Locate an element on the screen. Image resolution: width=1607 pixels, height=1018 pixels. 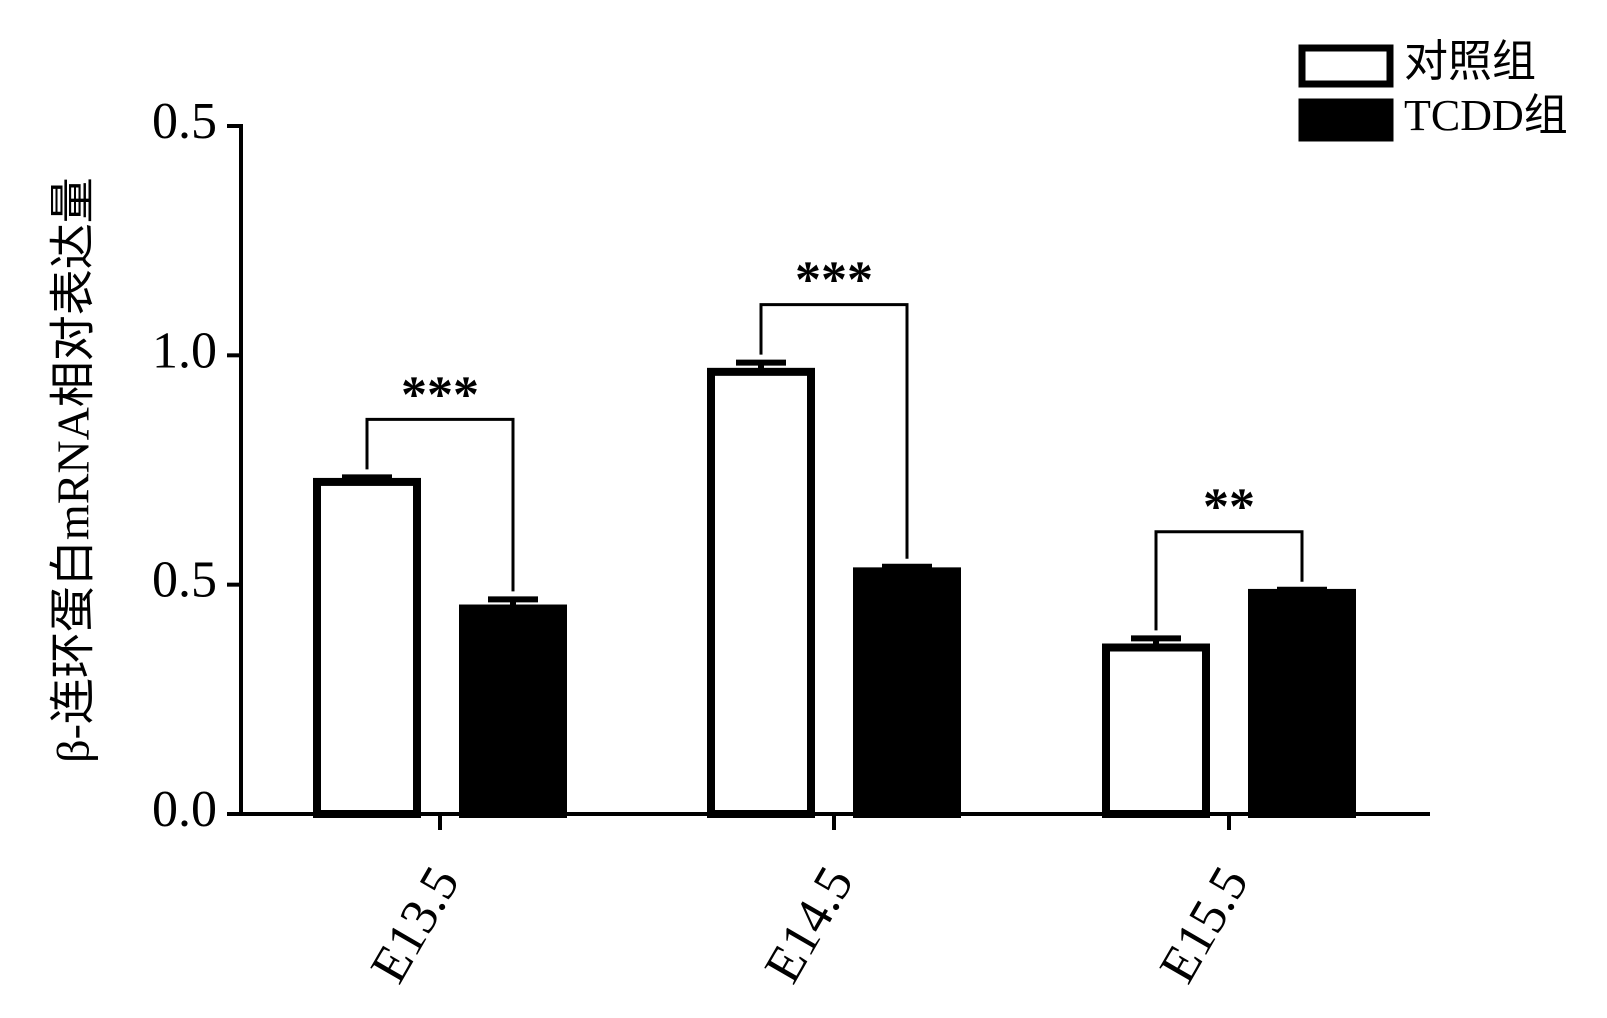
y-tick-label: 1.0 is located at coordinates (184, 350).